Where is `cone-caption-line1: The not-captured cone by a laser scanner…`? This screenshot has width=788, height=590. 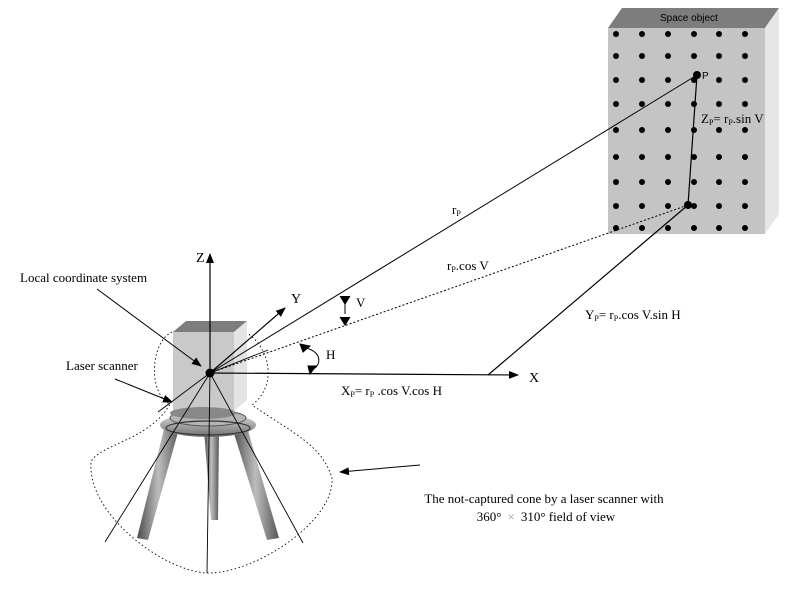 cone-caption-line1: The not-captured cone by a laser scanner… is located at coordinates (544, 498).